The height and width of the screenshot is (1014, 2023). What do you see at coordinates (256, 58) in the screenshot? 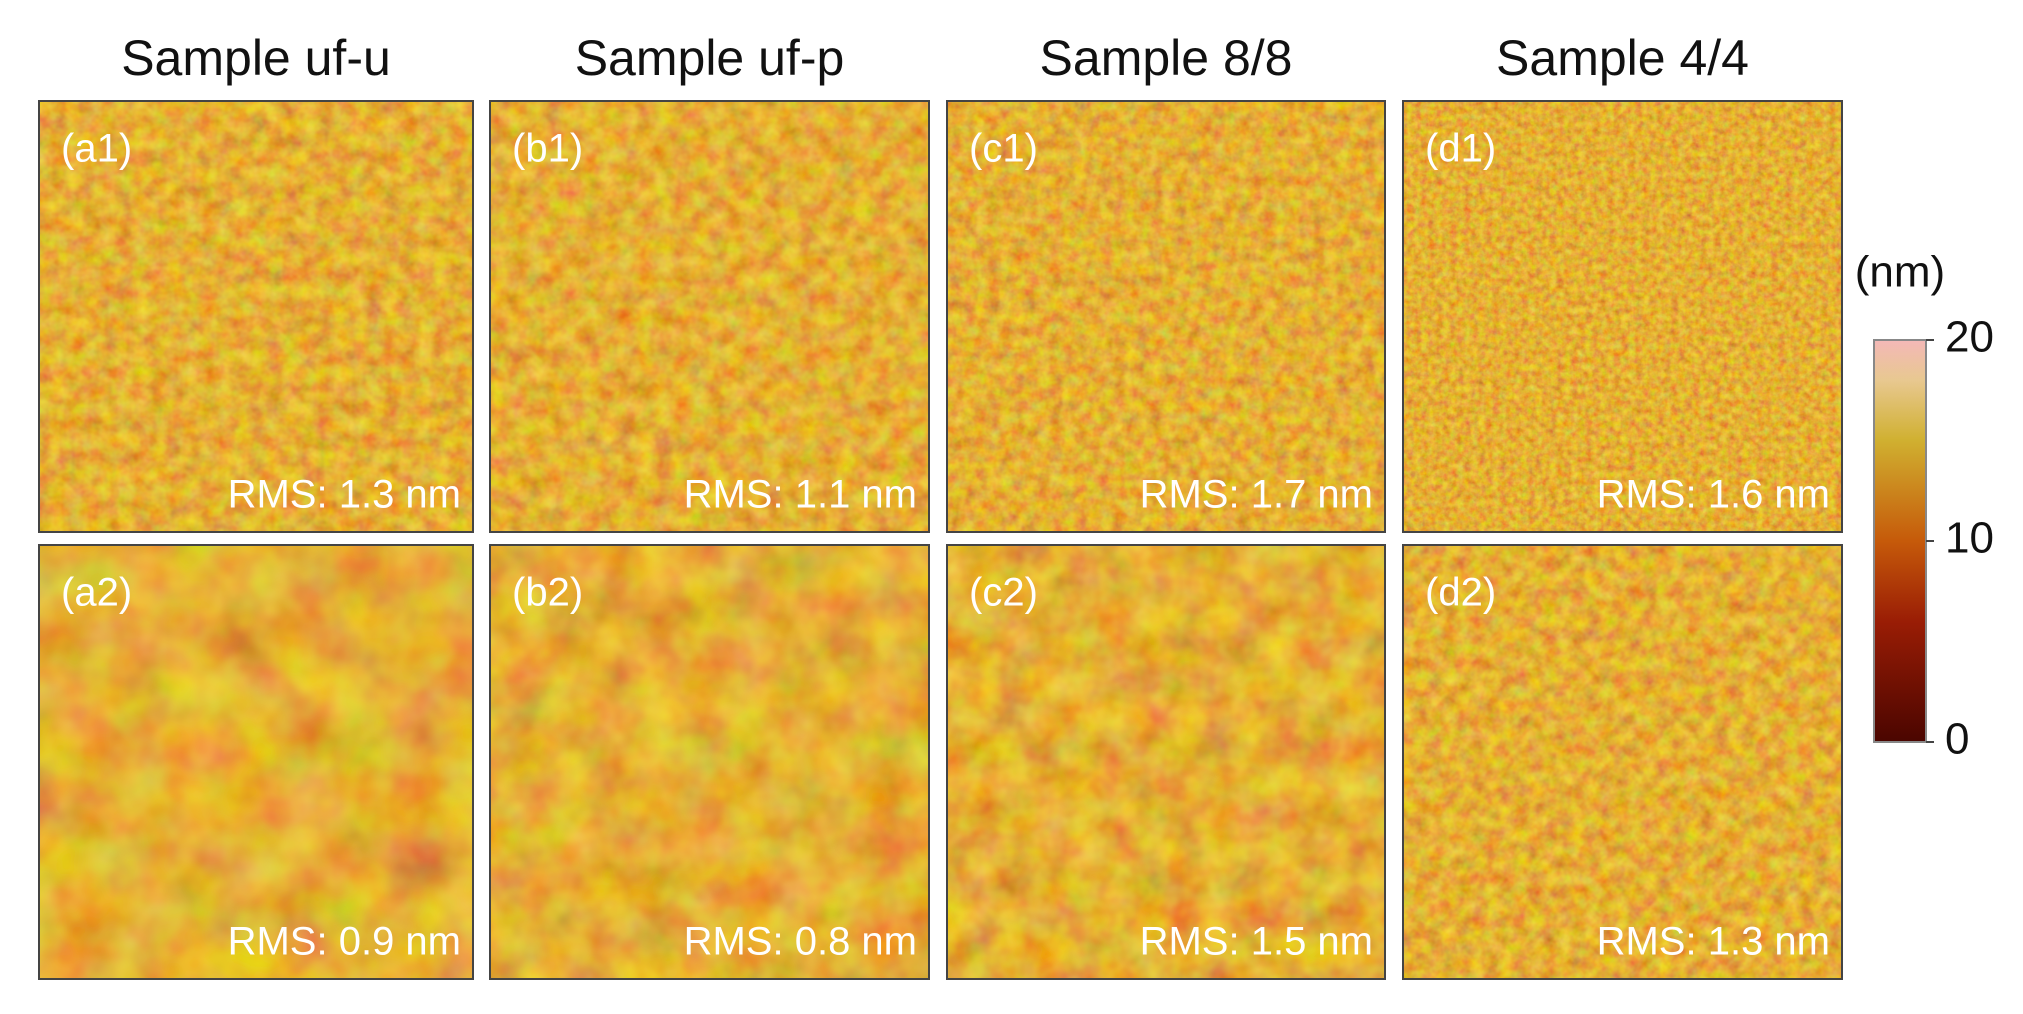
I see `column-title: Sample uf-u` at bounding box center [256, 58].